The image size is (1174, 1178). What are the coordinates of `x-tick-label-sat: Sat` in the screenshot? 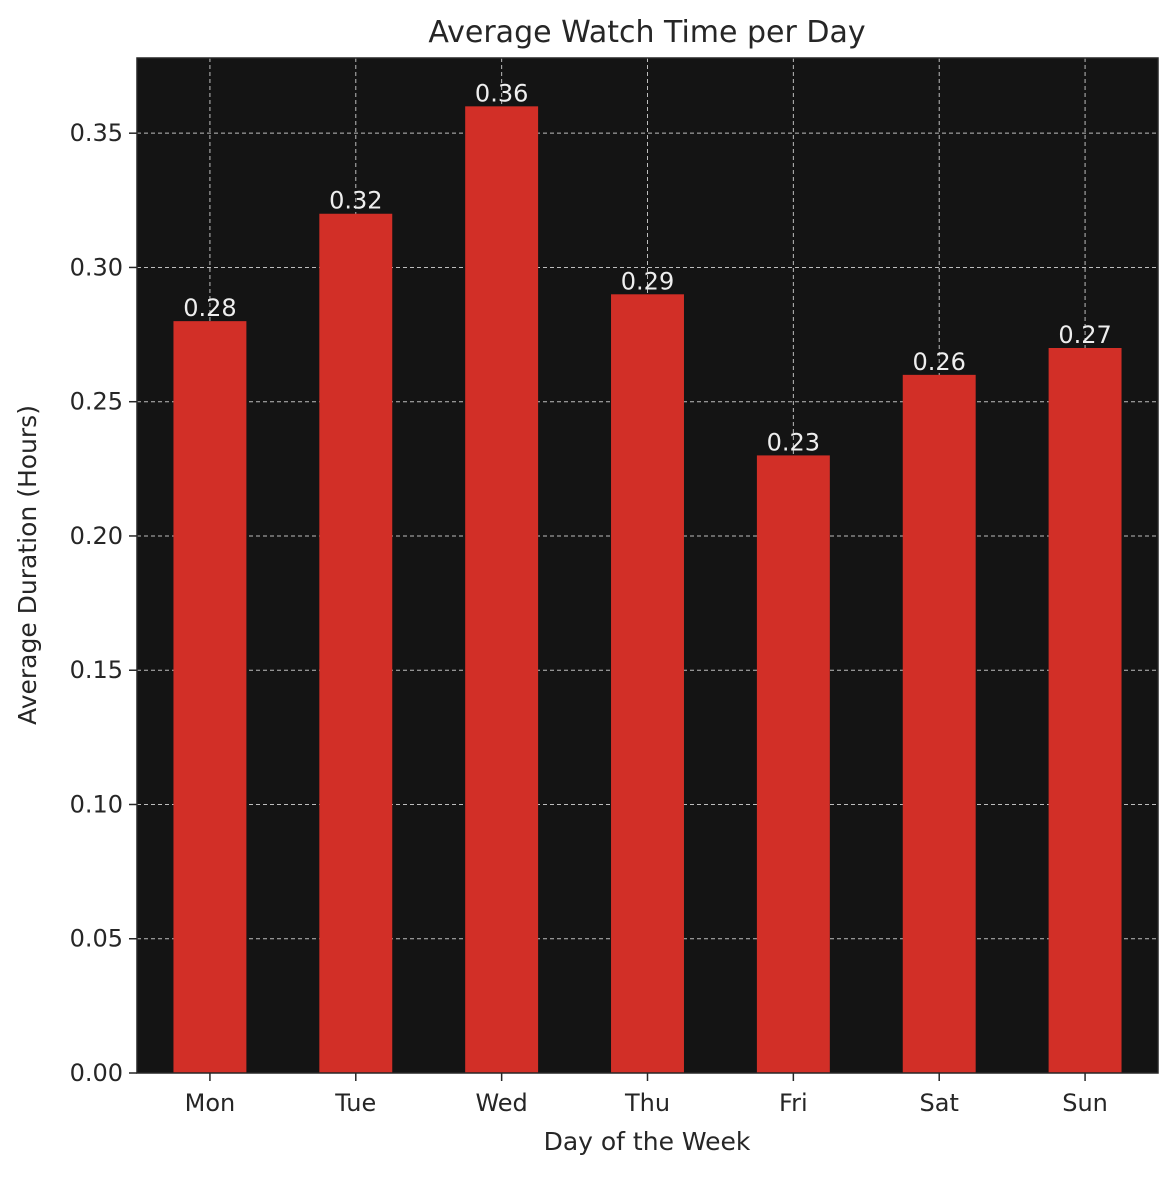 It's located at (939, 1103).